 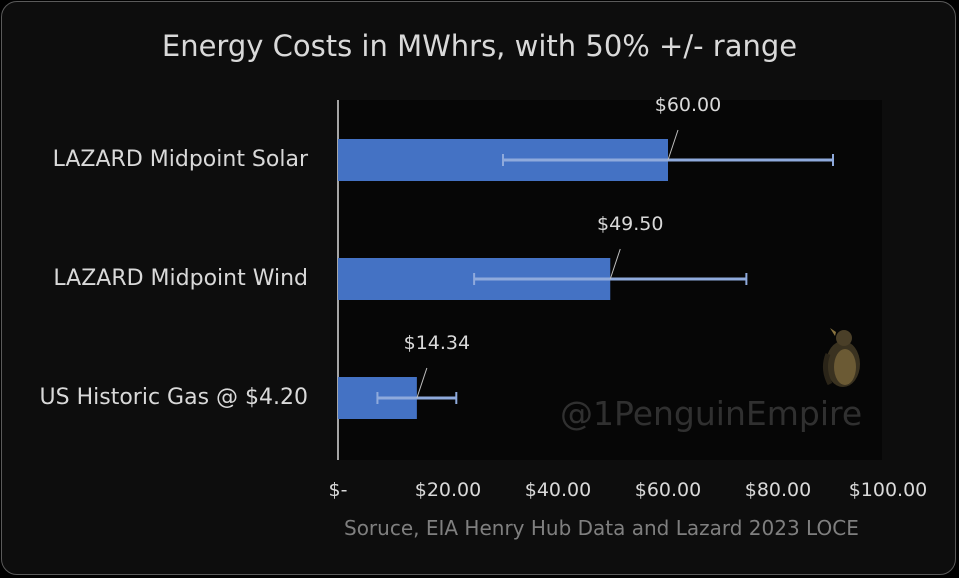 I want to click on category-label: US Historic Gas @ $4.20, so click(x=173, y=397).